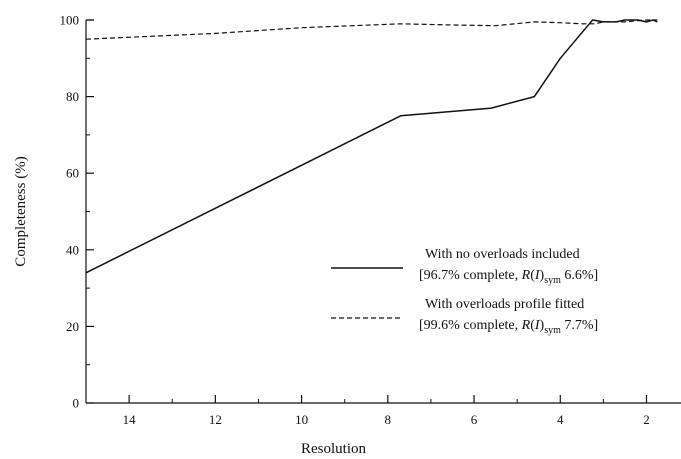 The height and width of the screenshot is (459, 681). What do you see at coordinates (504, 304) in the screenshot?
I see `legend-label-dashed: With overloads profile fitted` at bounding box center [504, 304].